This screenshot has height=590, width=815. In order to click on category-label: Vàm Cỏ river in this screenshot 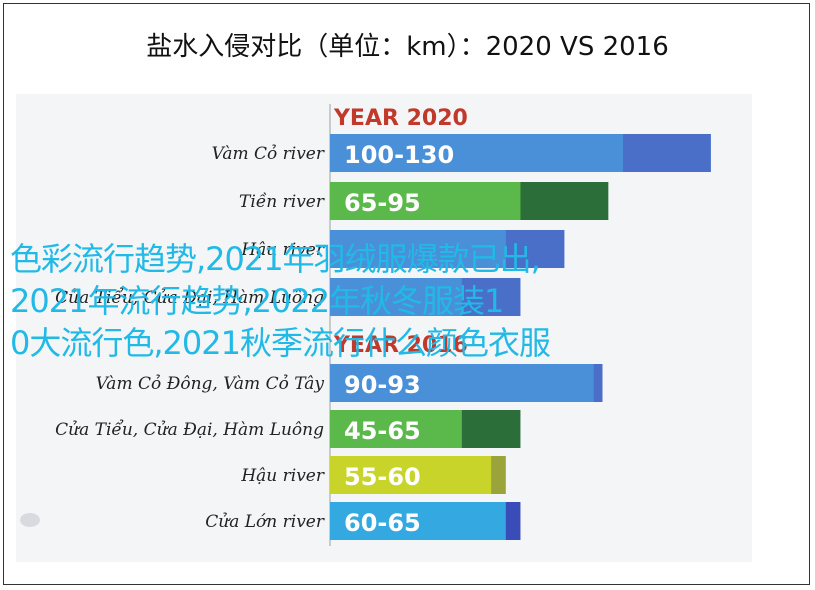, I will do `click(268, 154)`.